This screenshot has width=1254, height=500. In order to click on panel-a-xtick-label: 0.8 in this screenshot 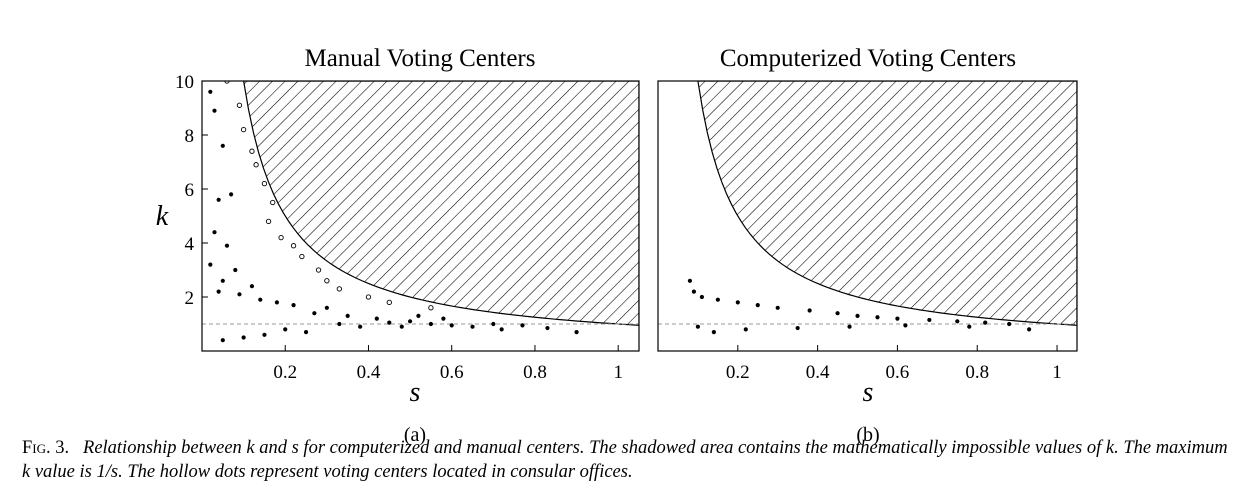, I will do `click(535, 372)`.